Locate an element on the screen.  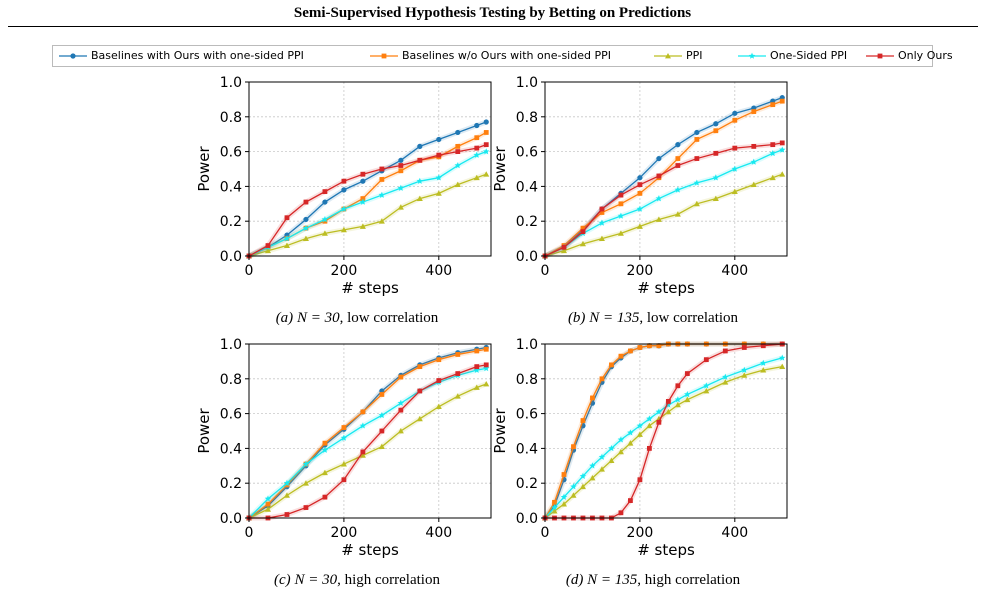
caption-b: (b) N = 135, low correlation is located at coordinates (653, 318).